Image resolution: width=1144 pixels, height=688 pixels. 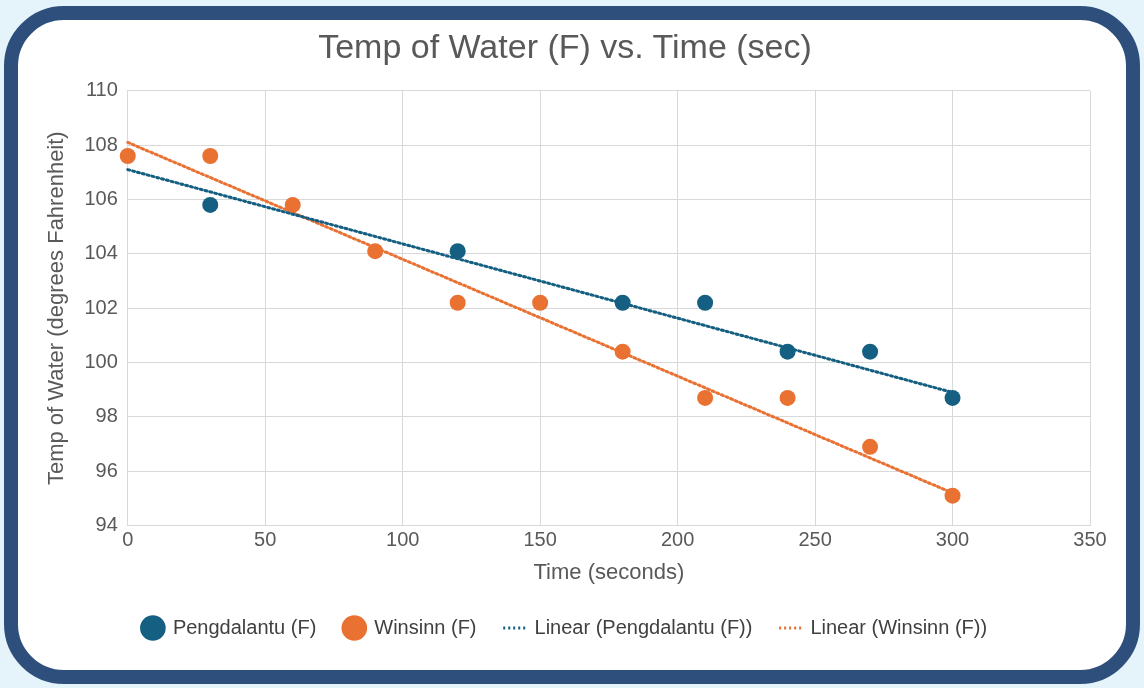 What do you see at coordinates (101, 143) in the screenshot?
I see `y-tick-label: 108` at bounding box center [101, 143].